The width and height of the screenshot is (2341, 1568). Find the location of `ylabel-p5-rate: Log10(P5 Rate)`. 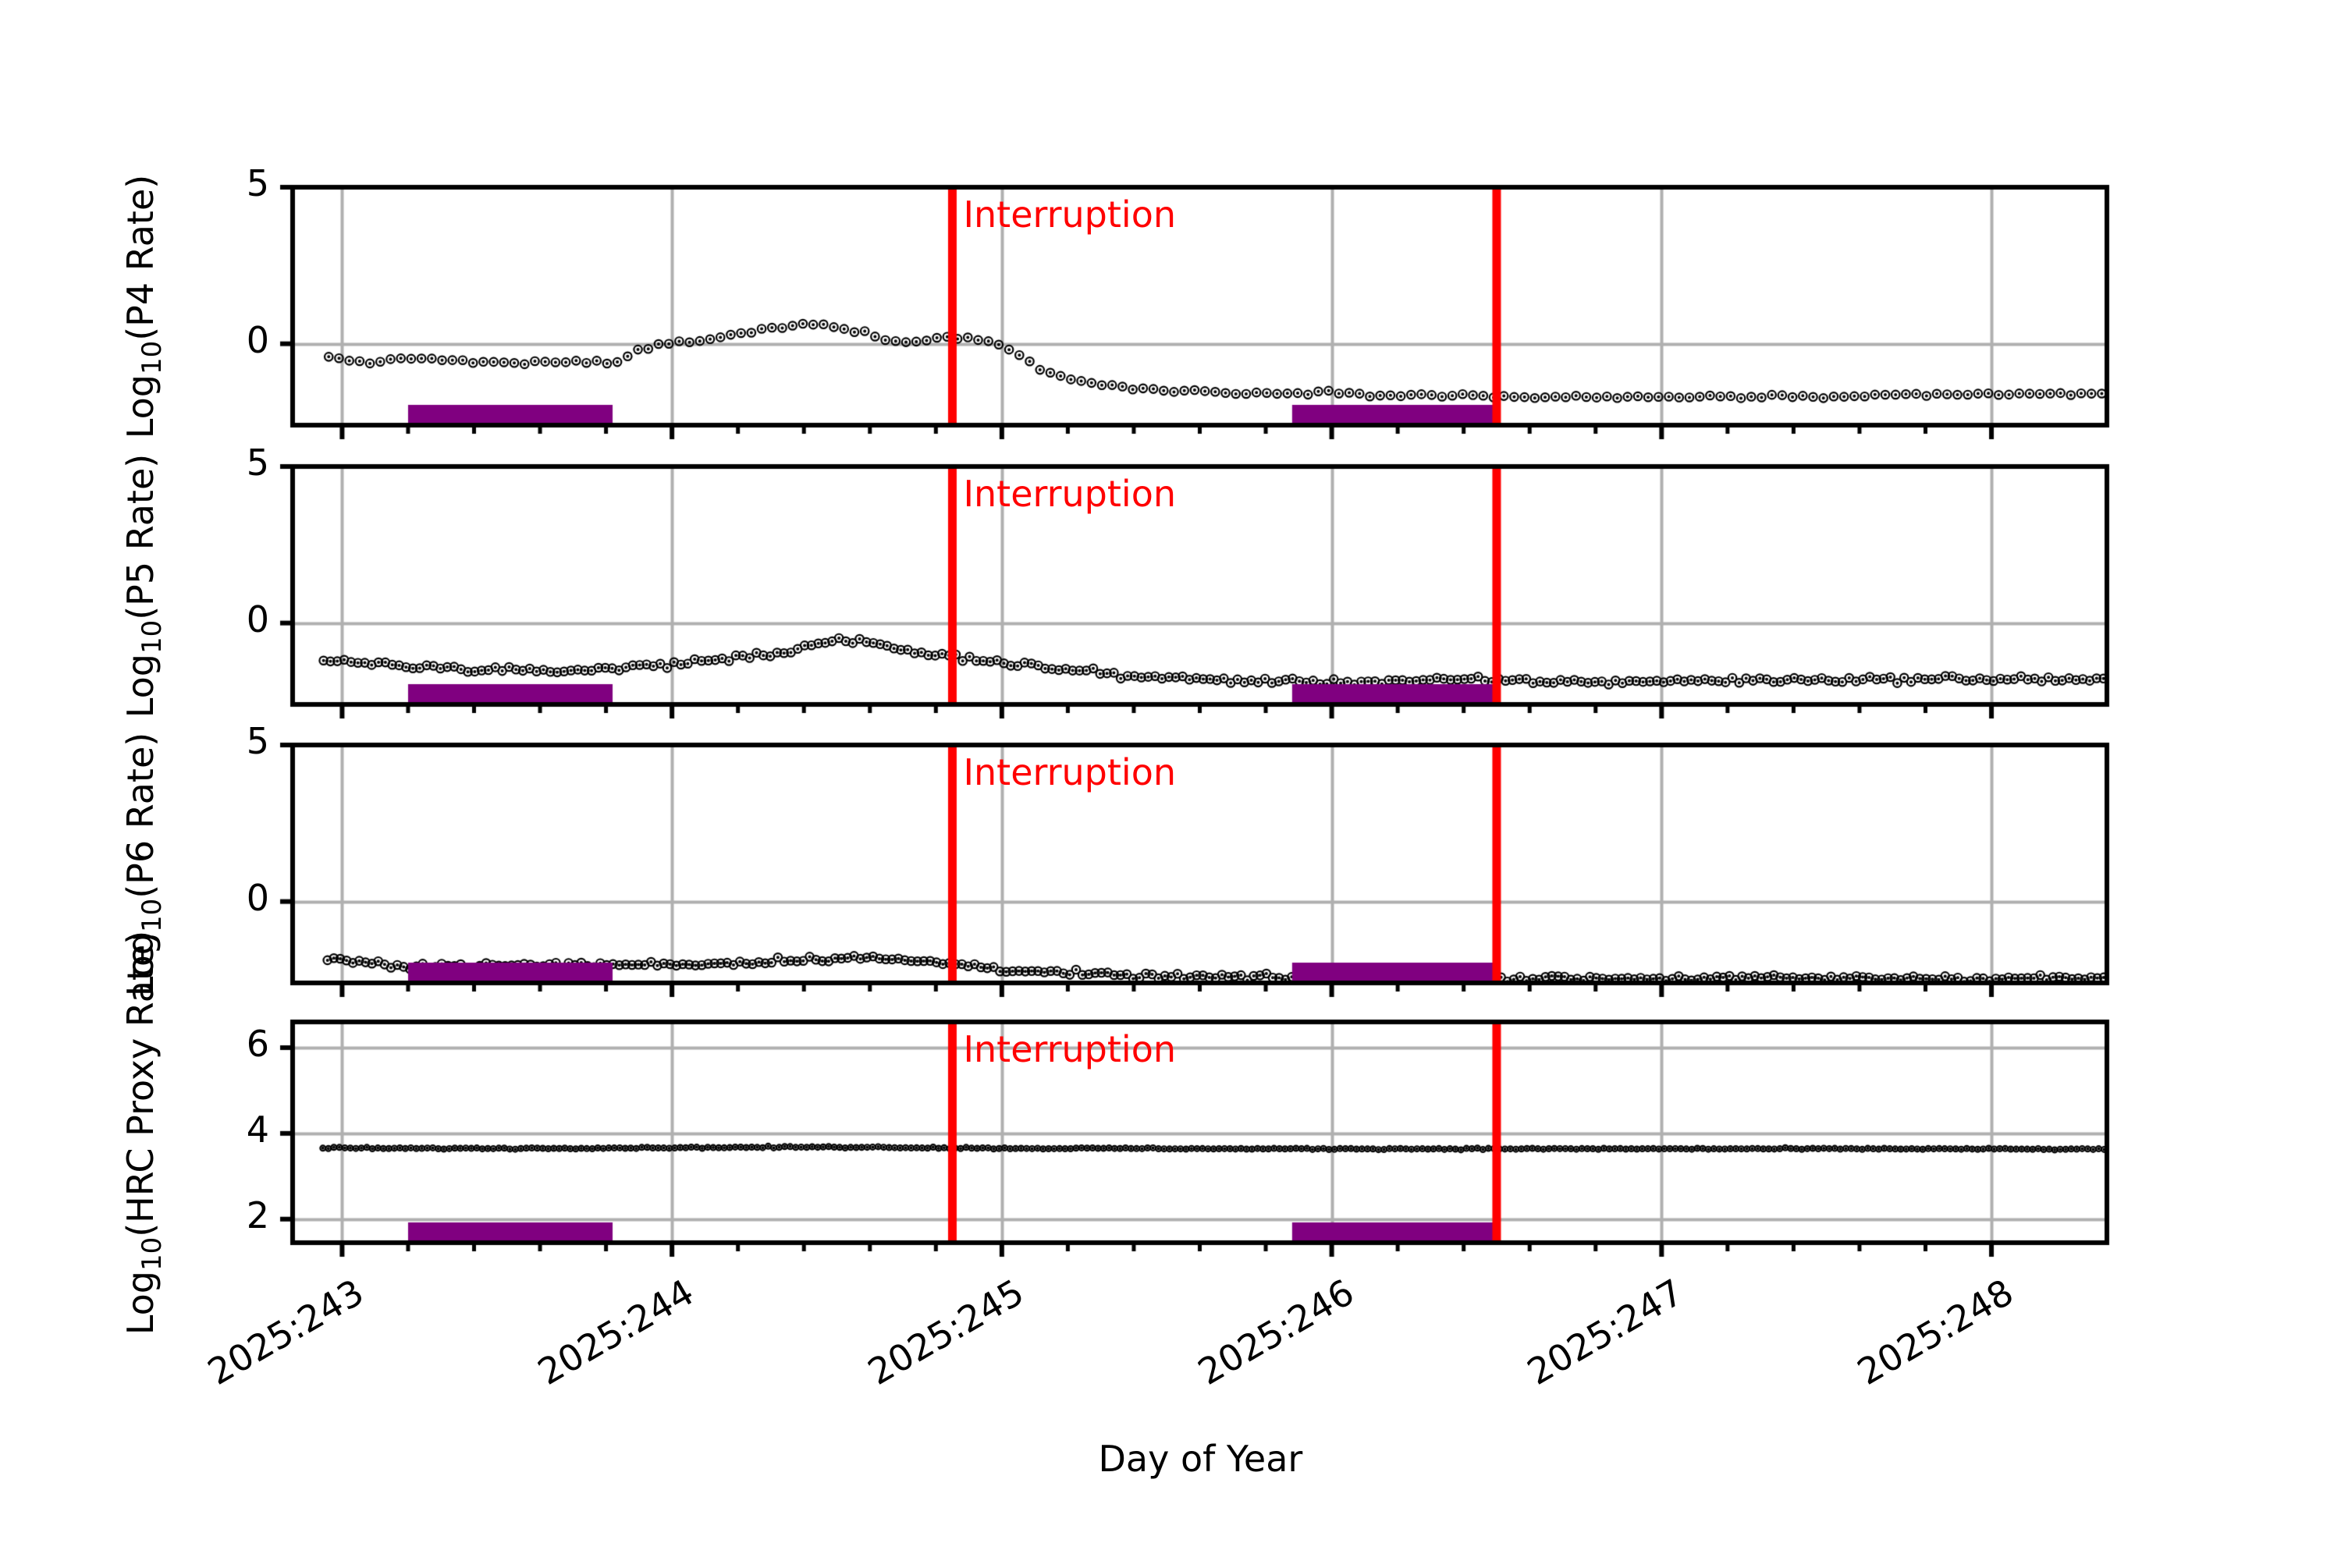

ylabel-p5-rate: Log10(P5 Rate) is located at coordinates (143, 585).